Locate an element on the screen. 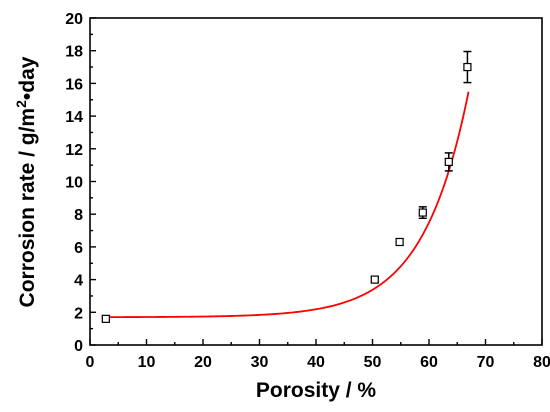 The width and height of the screenshot is (550, 412). y-axis-title-main: Corrosion rate / g/m is located at coordinates (27, 208).